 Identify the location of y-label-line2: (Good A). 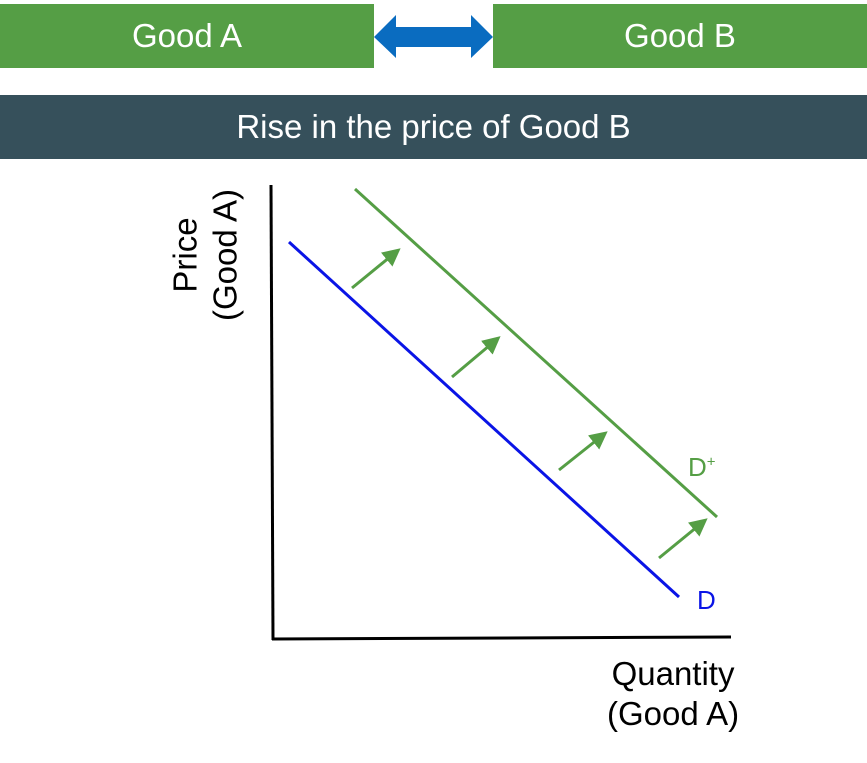
(224, 255).